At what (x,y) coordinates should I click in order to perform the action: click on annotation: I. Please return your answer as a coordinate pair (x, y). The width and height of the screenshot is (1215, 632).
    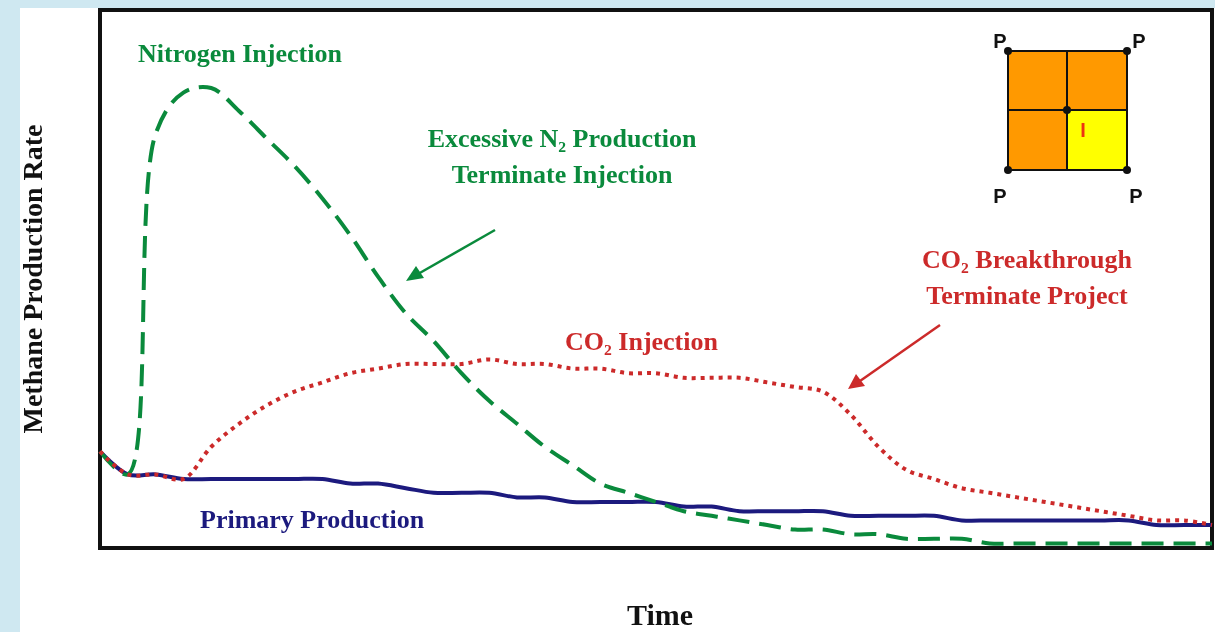
    Looking at the image, I should click on (1083, 130).